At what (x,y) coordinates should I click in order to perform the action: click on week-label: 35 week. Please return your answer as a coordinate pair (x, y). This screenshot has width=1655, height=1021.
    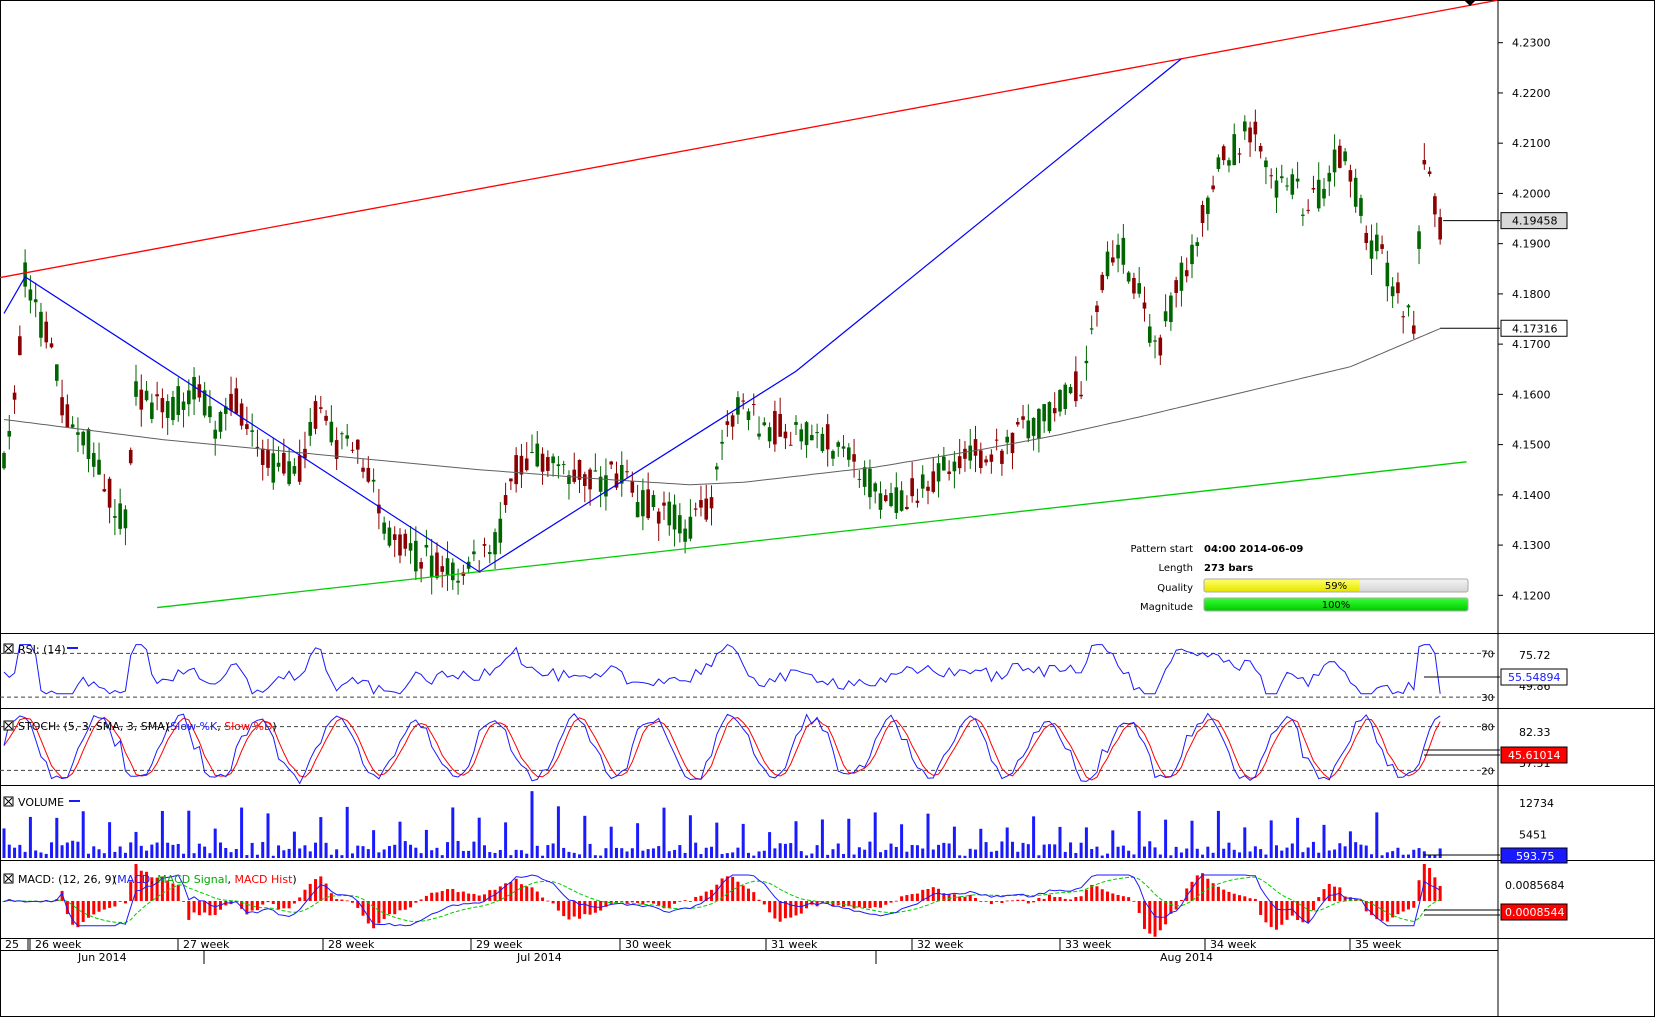
    Looking at the image, I should click on (1378, 944).